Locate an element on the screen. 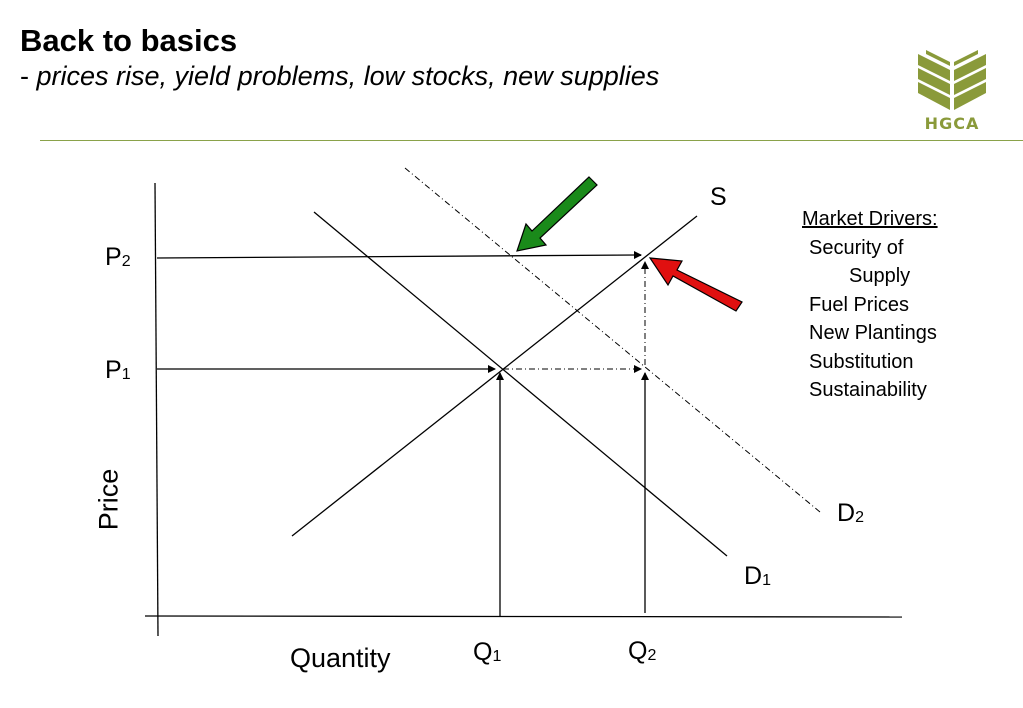  p2-label: P2 is located at coordinates (118, 257).